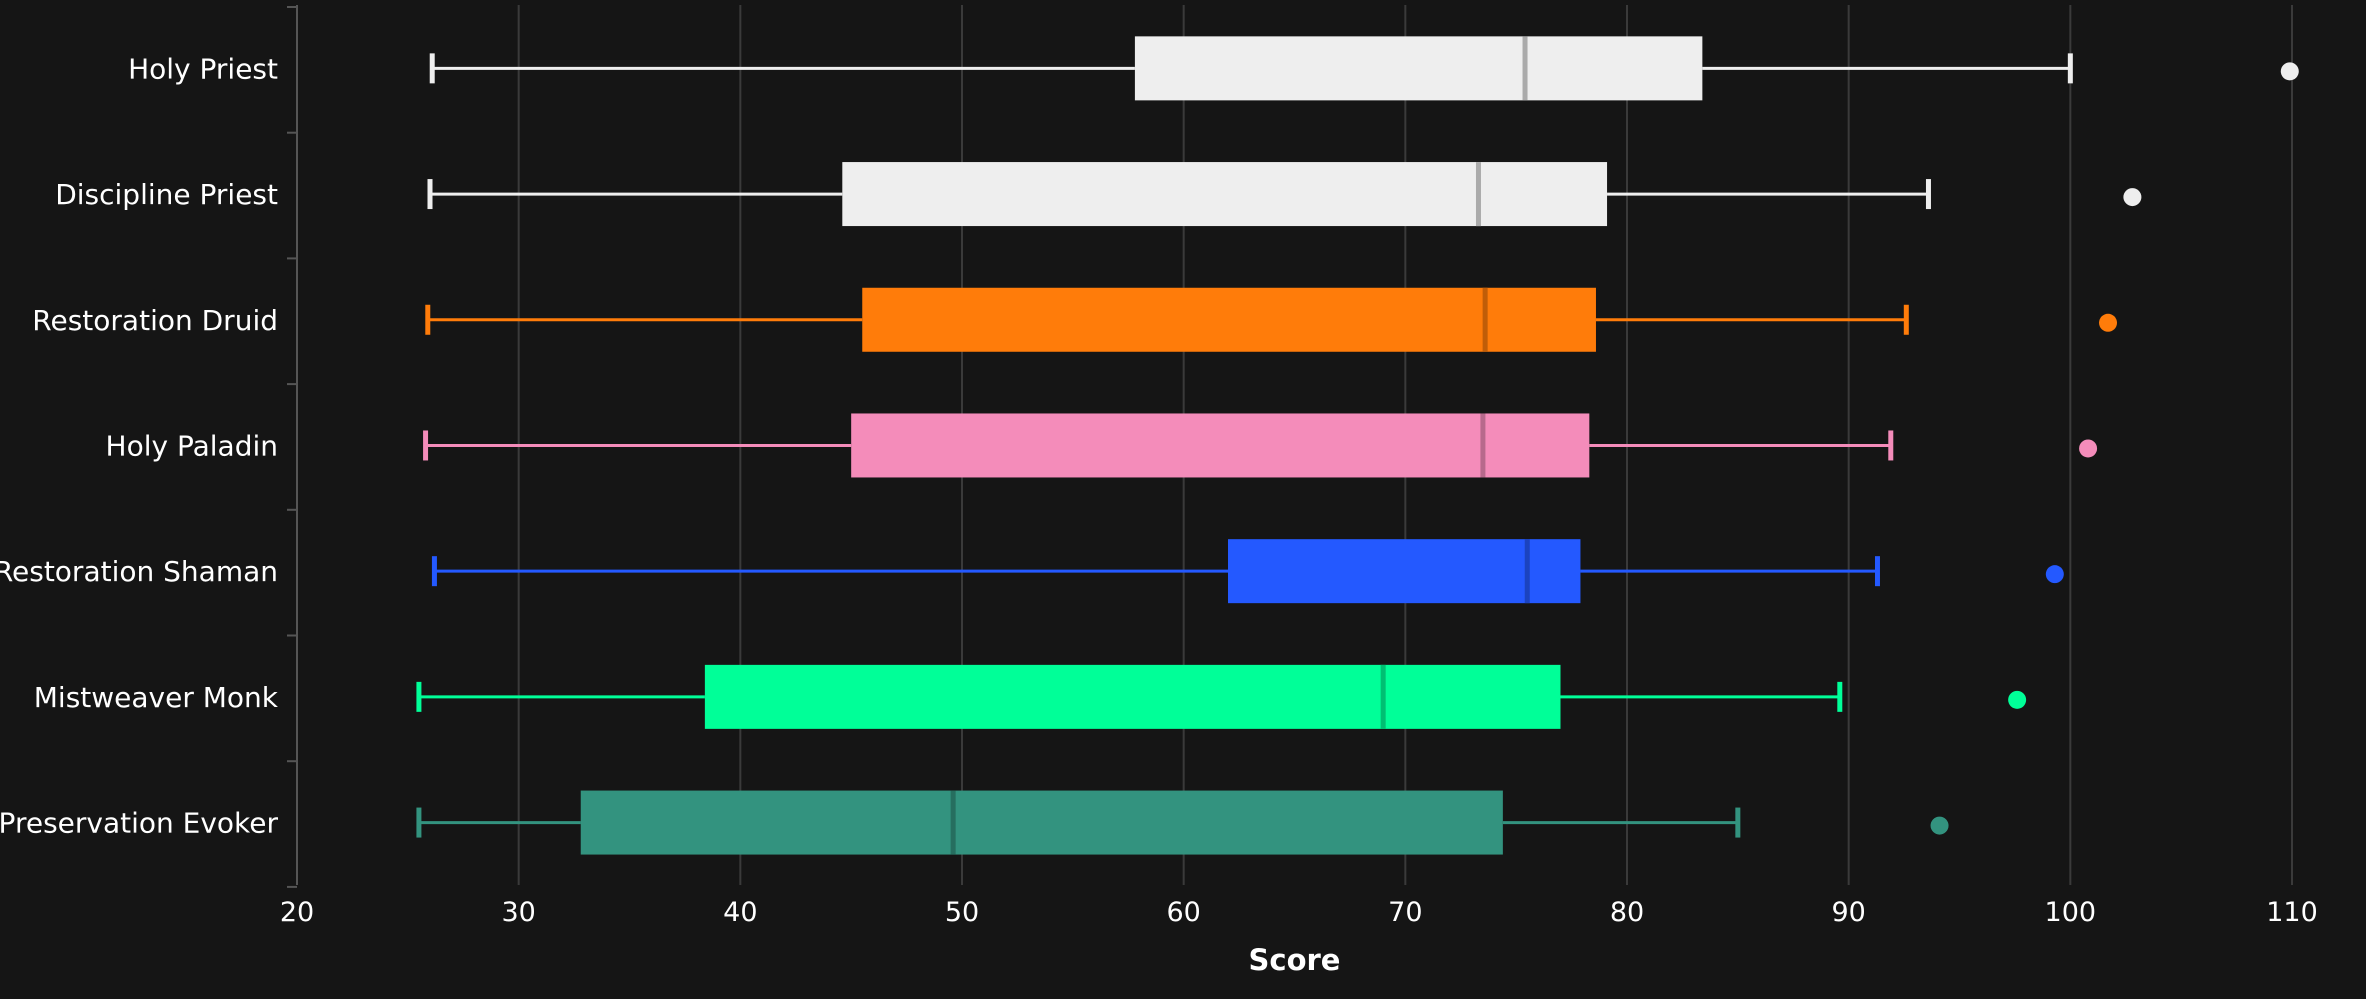 This screenshot has height=999, width=2366. I want to click on x-tick-label: 50, so click(962, 912).